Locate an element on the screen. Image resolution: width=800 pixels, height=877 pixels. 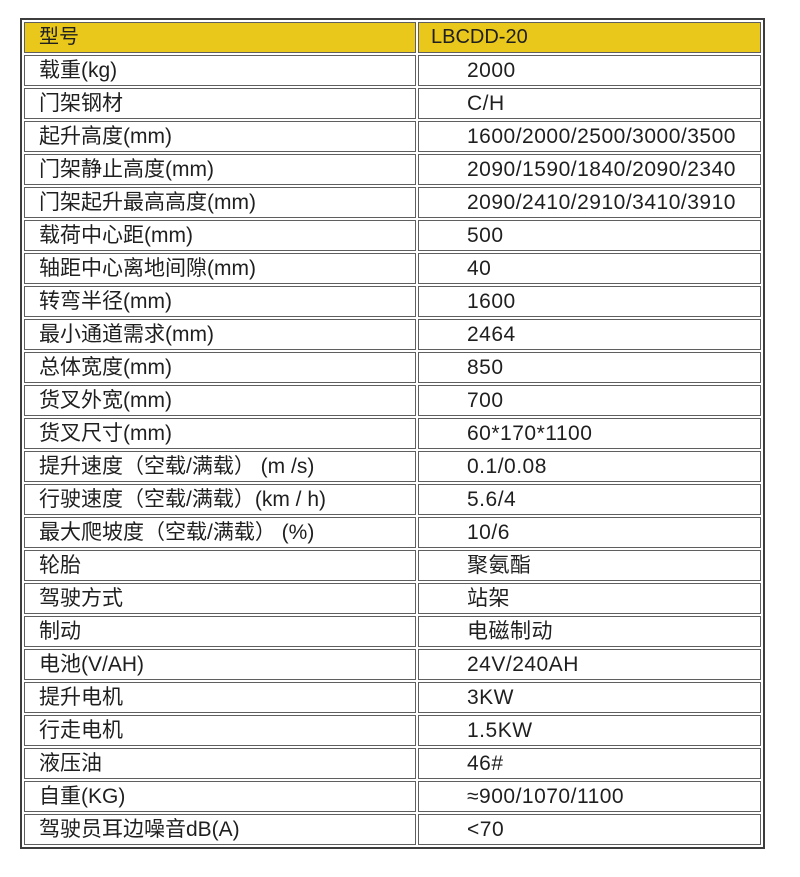
table-row: 提升电机 3KW is located at coordinates (392, 697).